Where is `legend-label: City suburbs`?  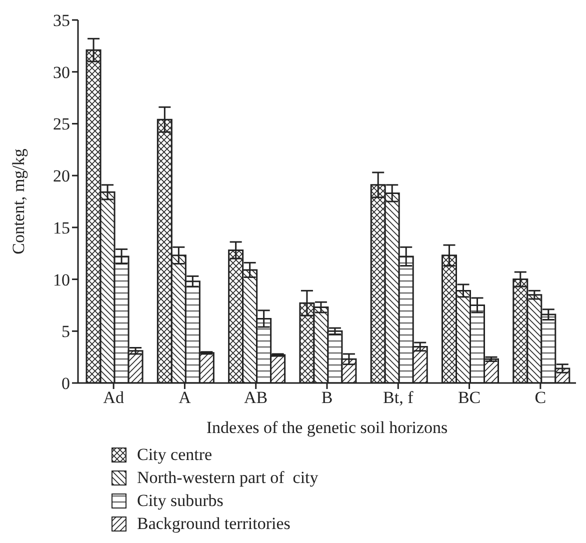
legend-label: City suburbs is located at coordinates (180, 500).